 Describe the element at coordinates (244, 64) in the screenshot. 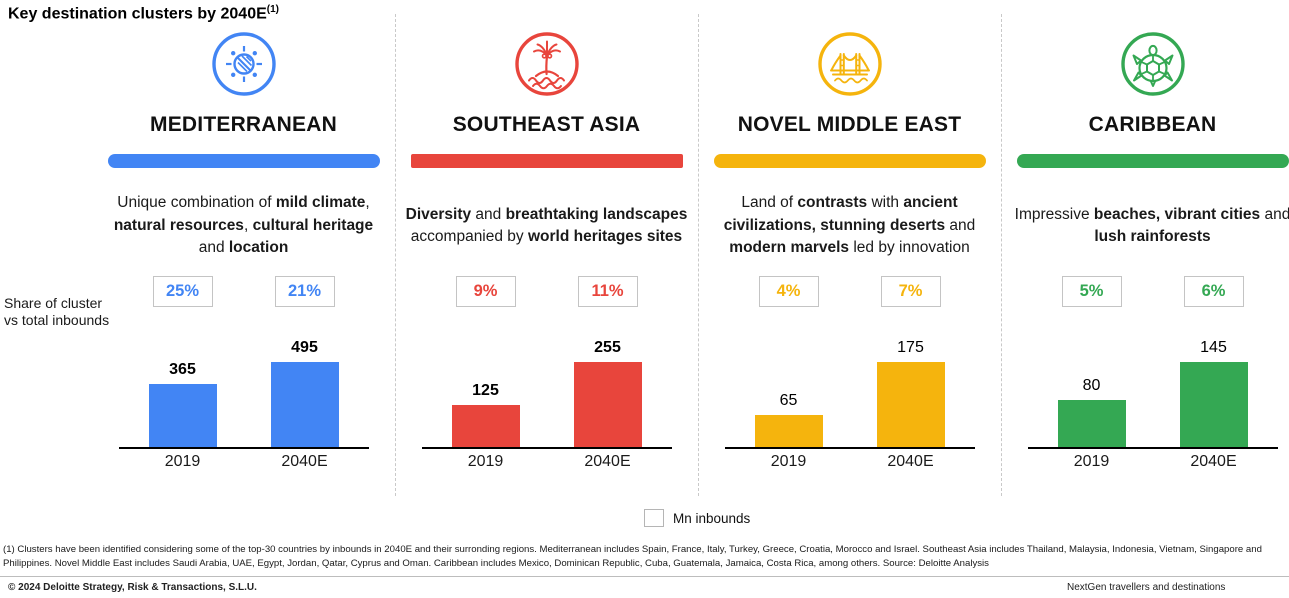

I see `sun-icon` at that location.